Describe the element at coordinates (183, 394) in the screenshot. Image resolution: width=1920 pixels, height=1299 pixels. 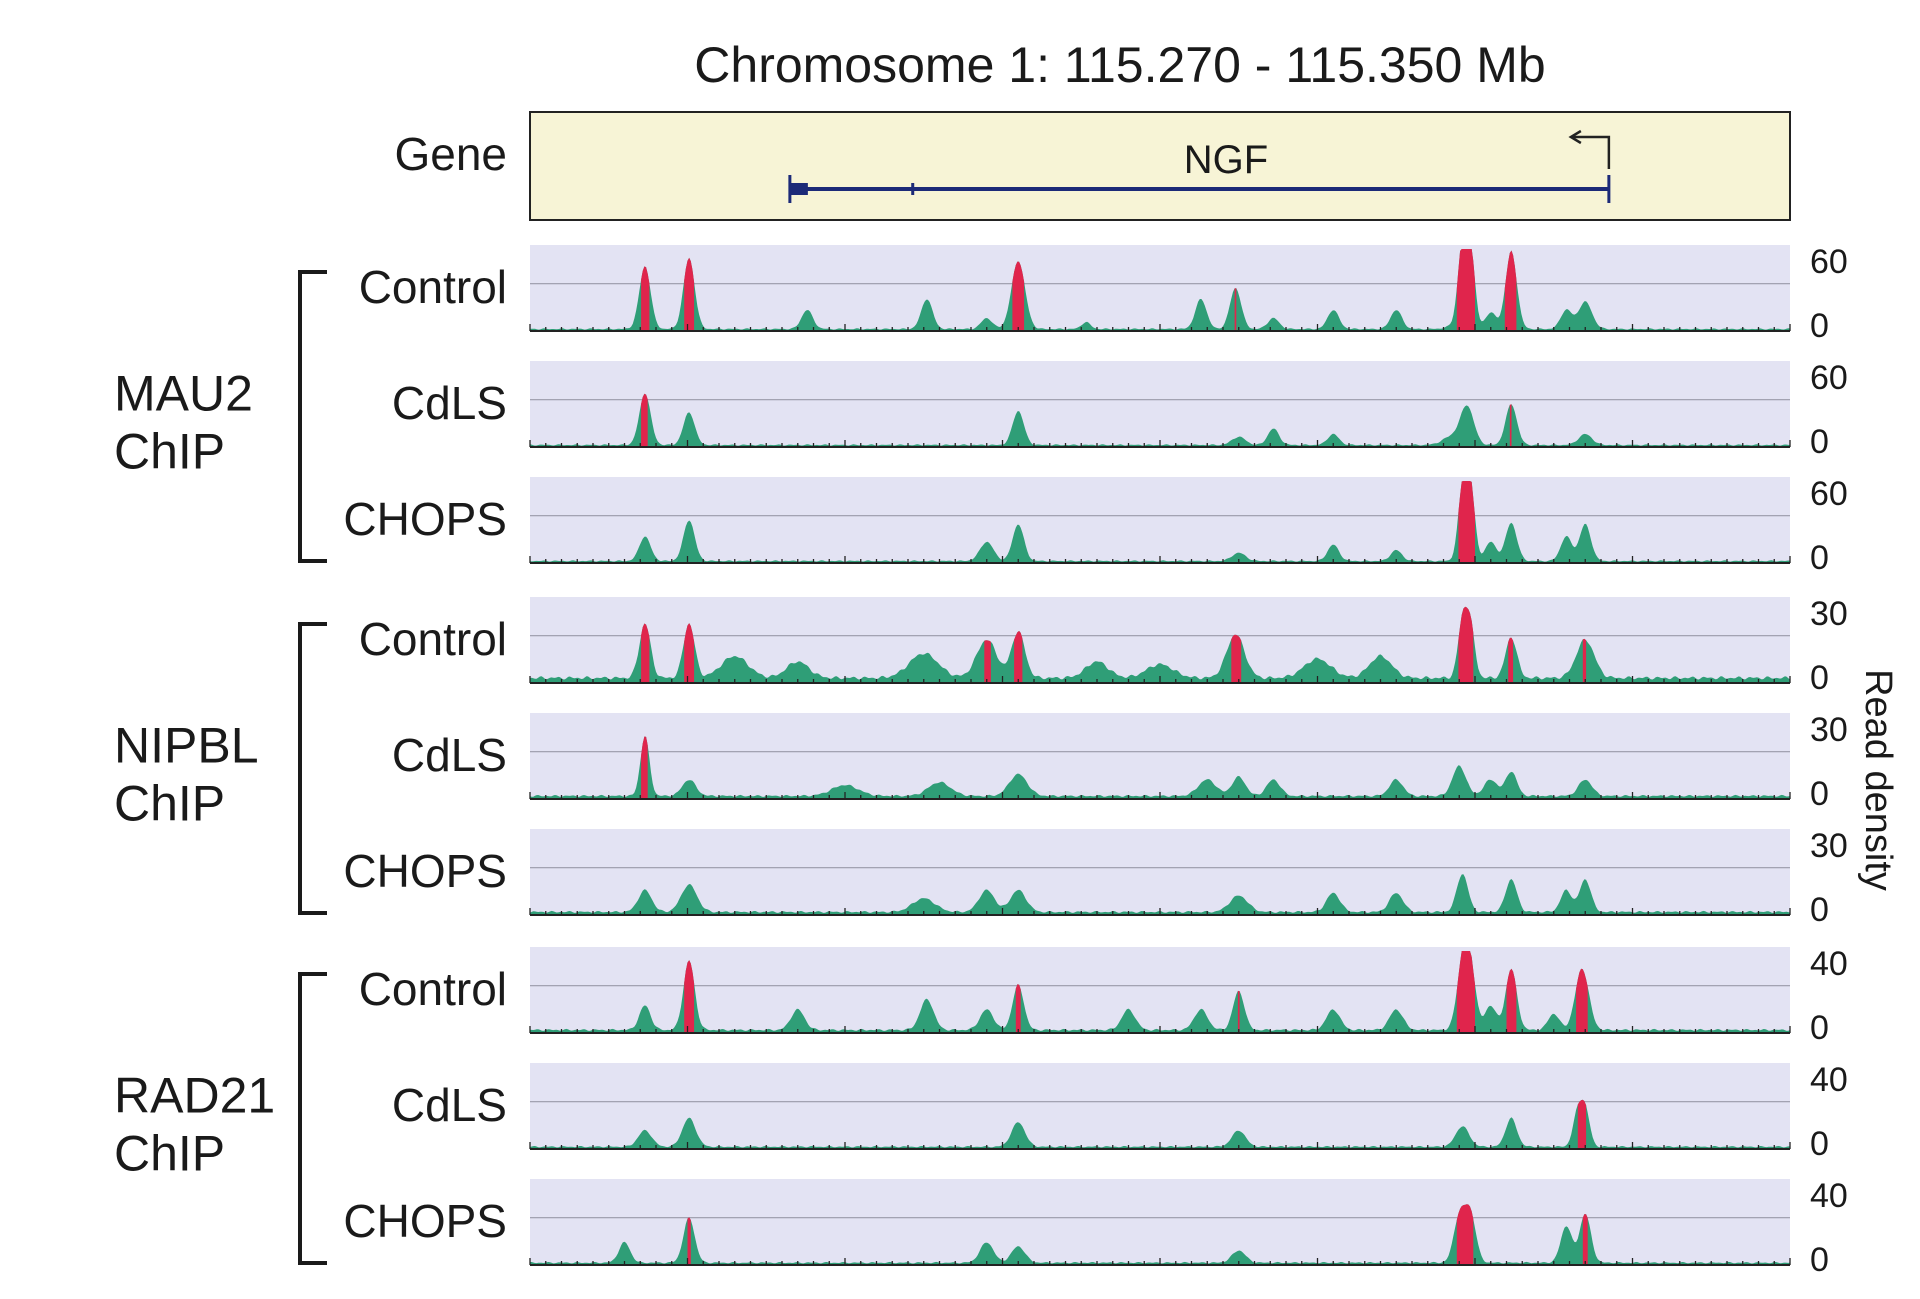
I see `group-label-line1: MAU2` at that location.